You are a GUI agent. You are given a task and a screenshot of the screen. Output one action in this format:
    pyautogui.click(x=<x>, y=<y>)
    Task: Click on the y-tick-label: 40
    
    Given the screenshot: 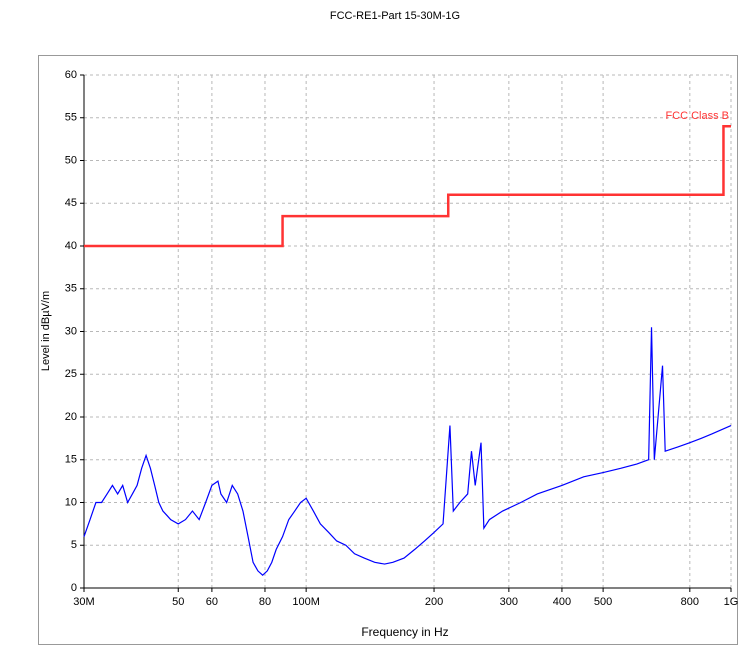 What is the action you would take?
    pyautogui.click(x=71, y=246)
    